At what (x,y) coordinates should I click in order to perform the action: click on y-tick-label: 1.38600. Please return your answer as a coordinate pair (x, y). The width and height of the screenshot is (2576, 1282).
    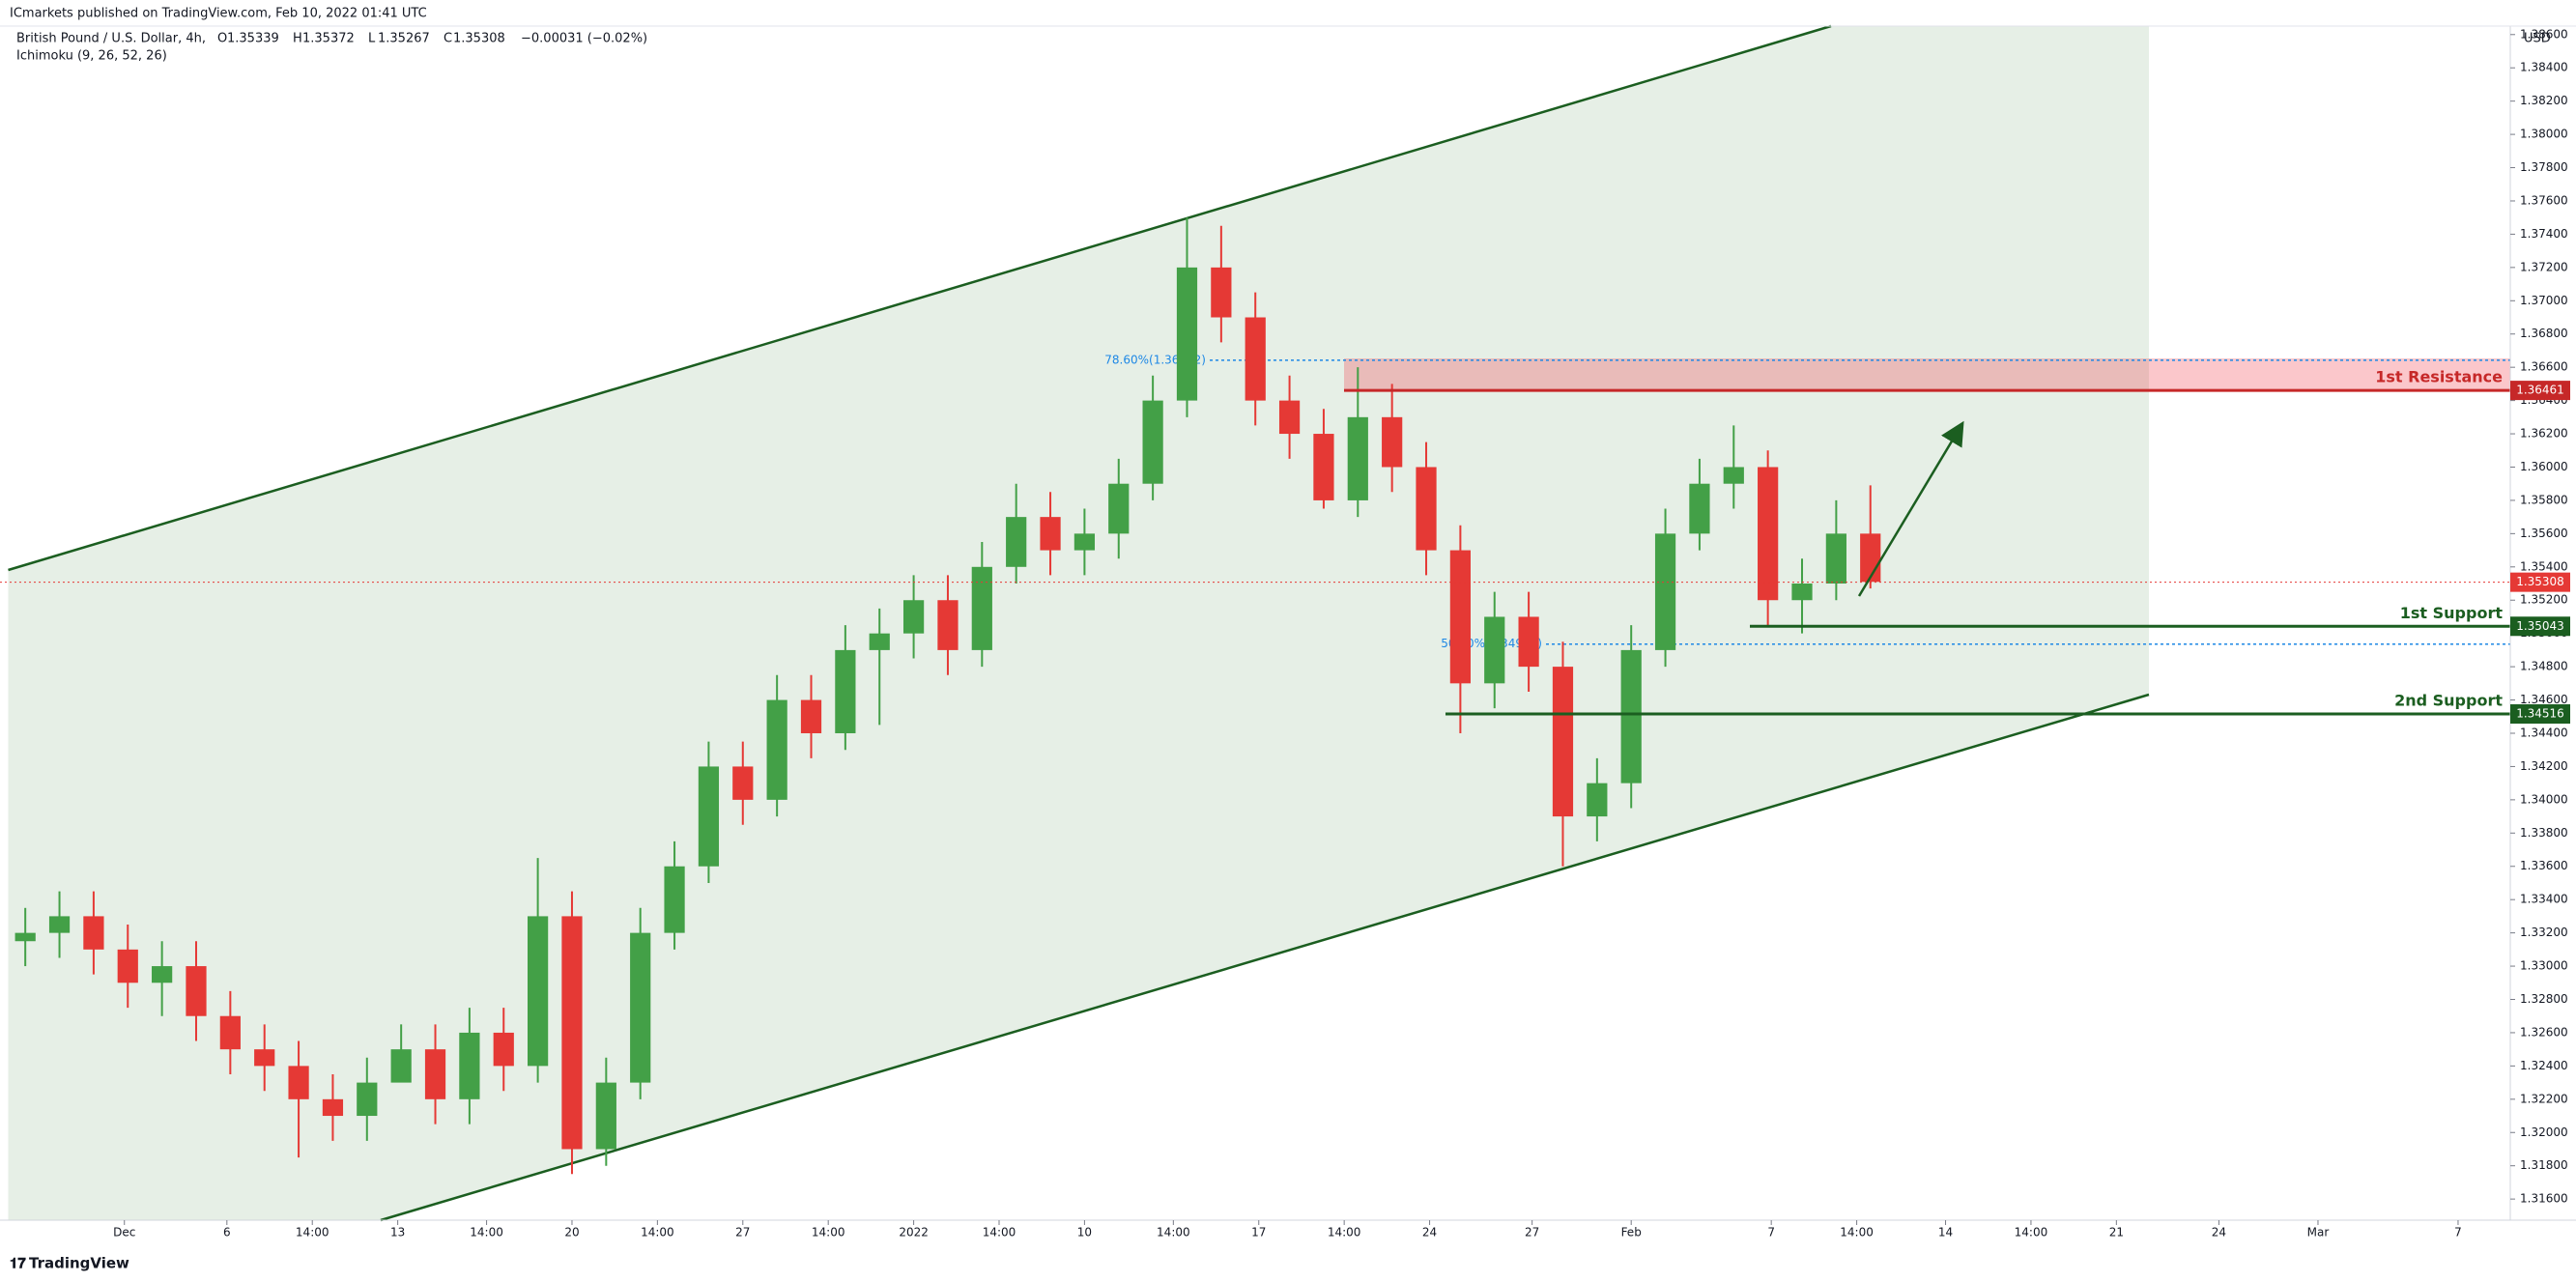
    Looking at the image, I should click on (2544, 34).